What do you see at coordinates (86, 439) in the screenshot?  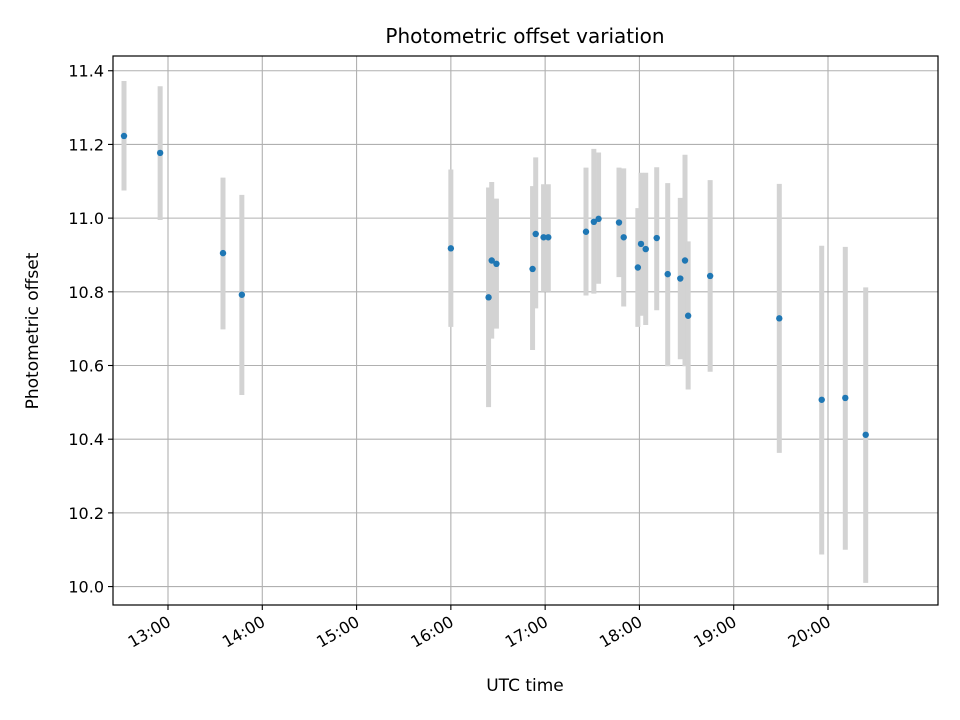 I see `y-tick-label: 10.4` at bounding box center [86, 439].